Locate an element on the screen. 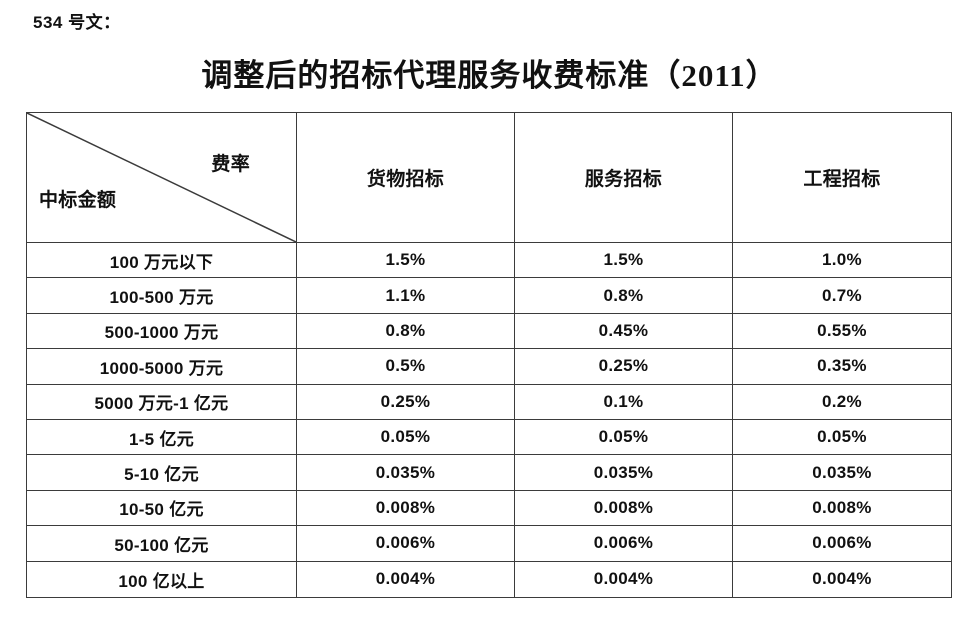  row-label-cell: 100 亿以上 is located at coordinates (162, 579).